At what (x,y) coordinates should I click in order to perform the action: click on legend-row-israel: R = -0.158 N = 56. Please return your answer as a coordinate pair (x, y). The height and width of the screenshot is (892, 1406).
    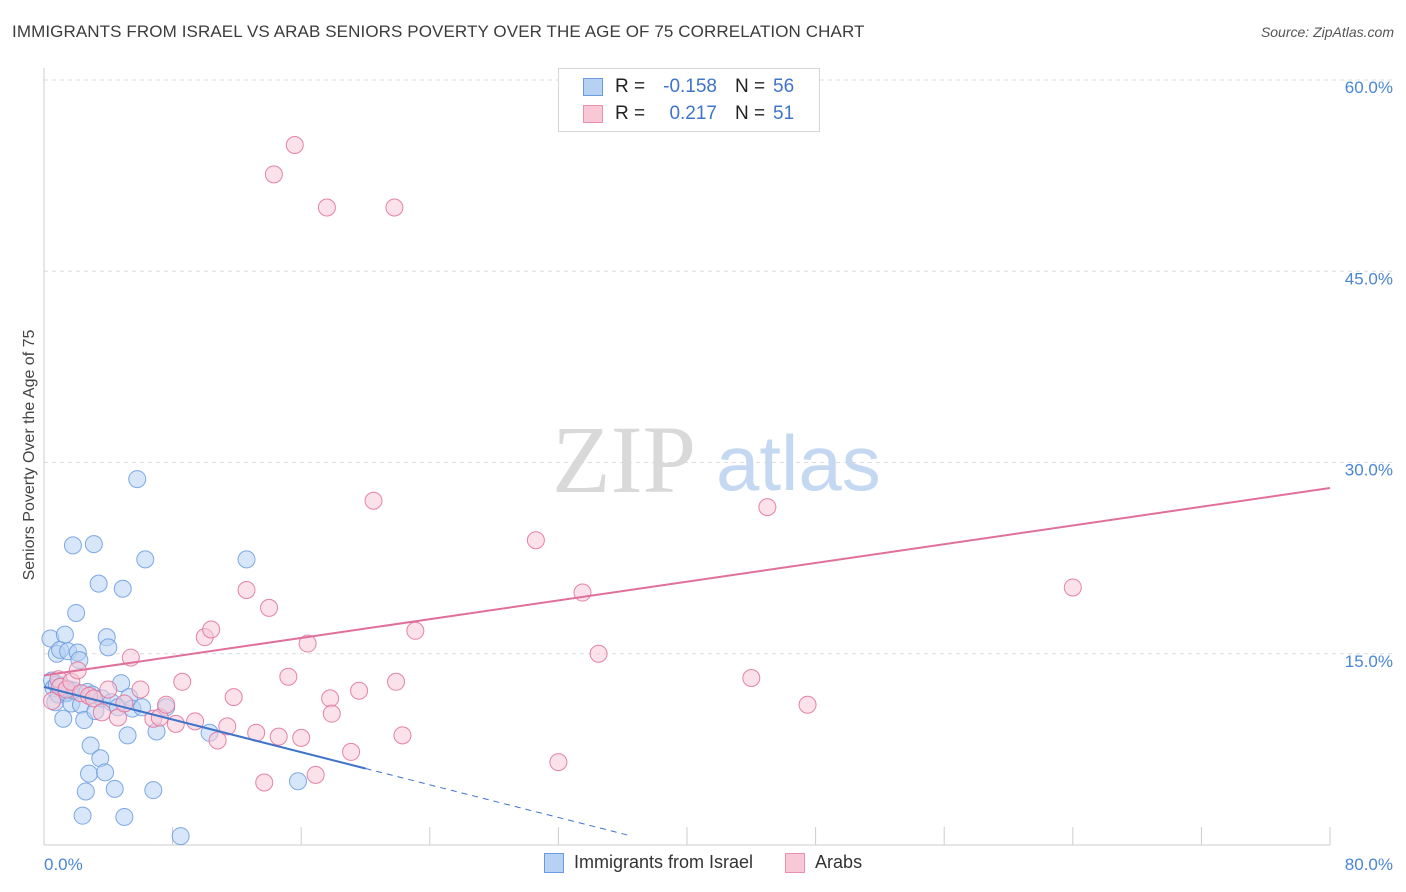
    Looking at the image, I should click on (688, 87).